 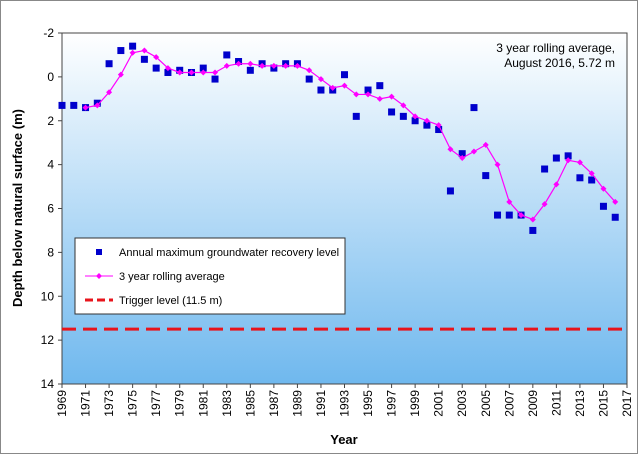 What do you see at coordinates (392, 403) in the screenshot?
I see `x-tick-label: 1997` at bounding box center [392, 403].